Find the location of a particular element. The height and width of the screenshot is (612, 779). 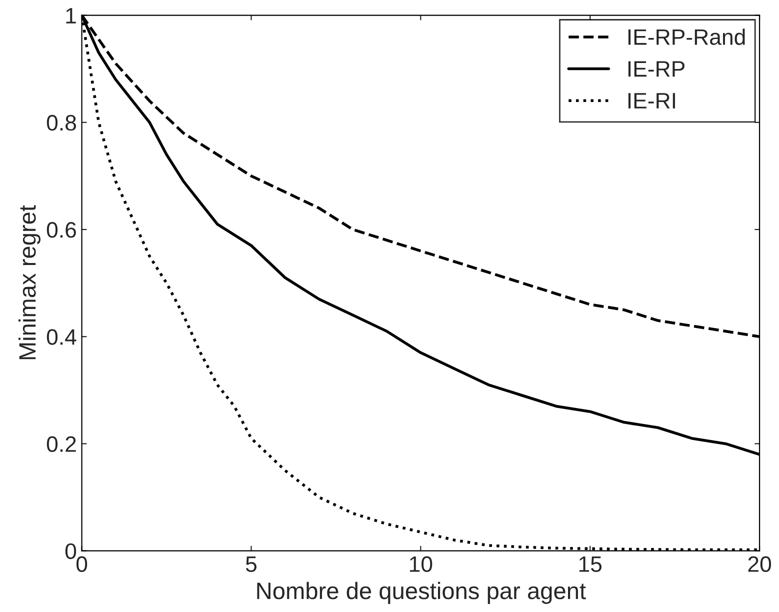

y-axis-title: Minimax regret is located at coordinates (29, 282).